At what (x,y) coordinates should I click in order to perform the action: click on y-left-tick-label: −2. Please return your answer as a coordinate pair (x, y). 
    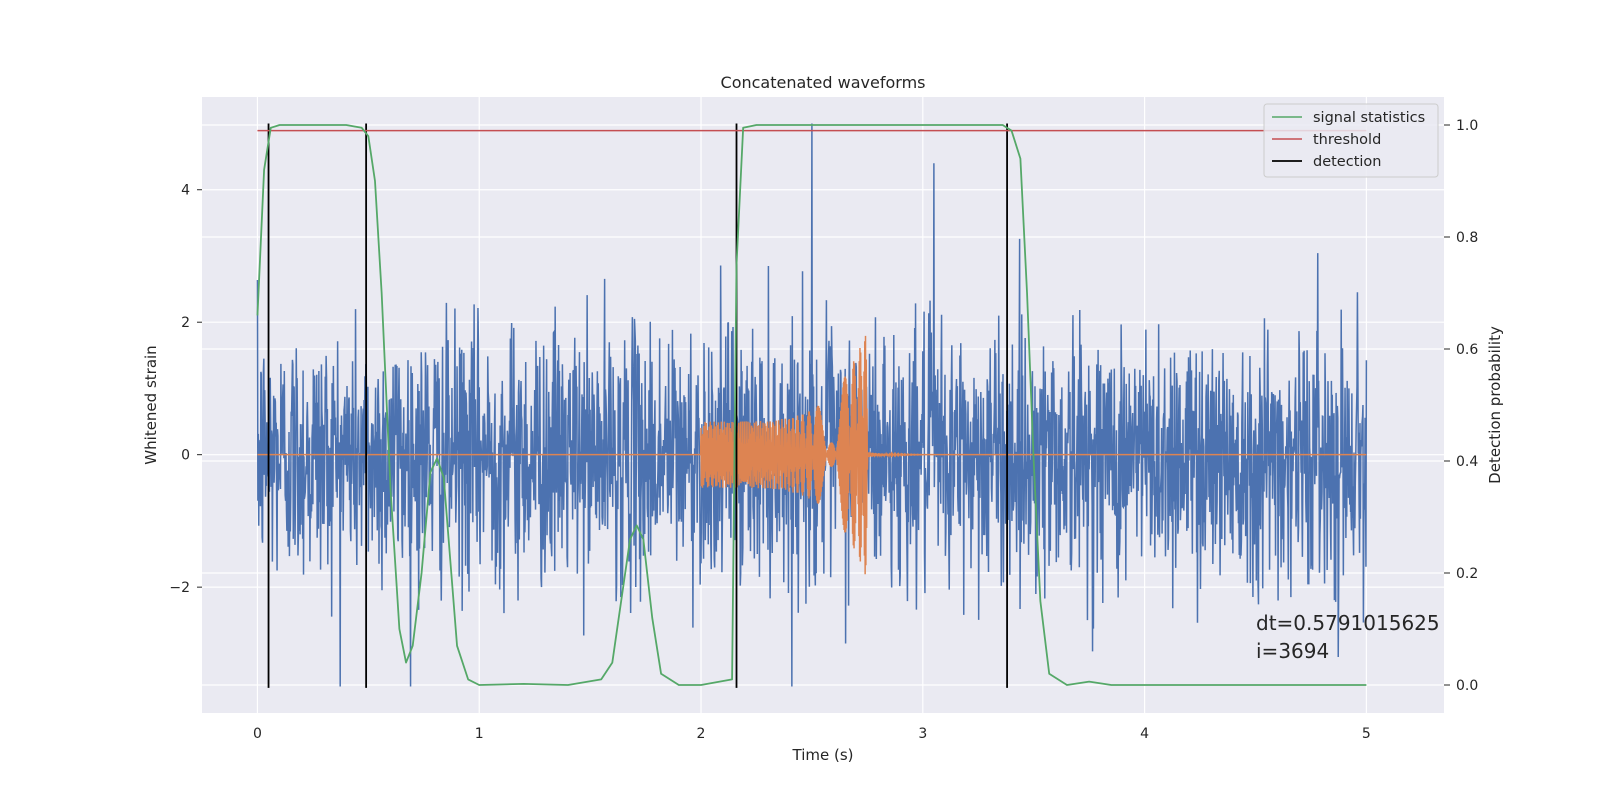
    Looking at the image, I should click on (179, 588).